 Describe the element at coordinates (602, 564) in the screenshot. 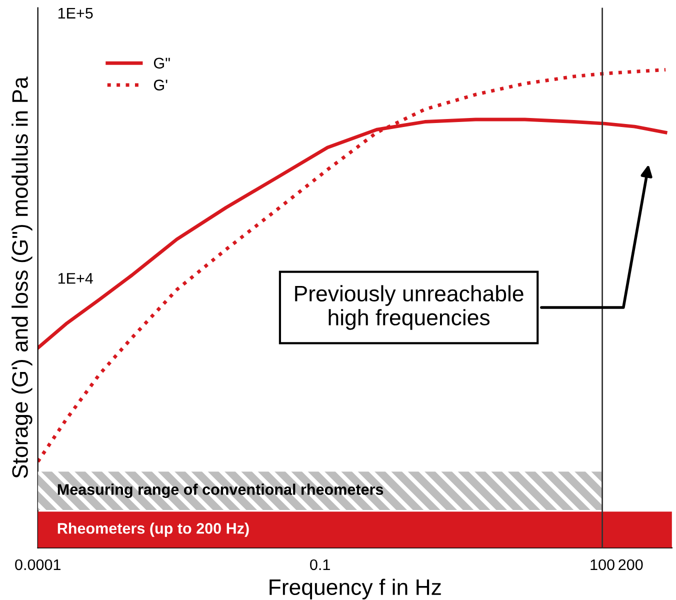

I see `x-tick-label: 100` at that location.